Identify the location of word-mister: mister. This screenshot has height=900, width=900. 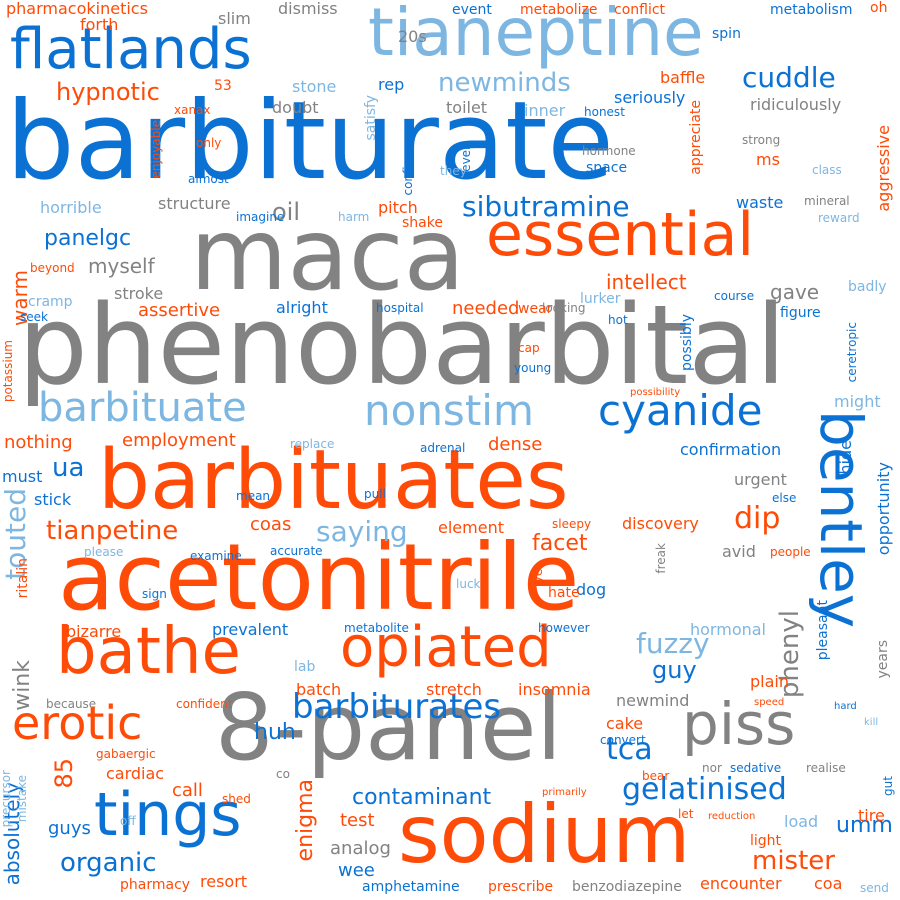
(793, 861).